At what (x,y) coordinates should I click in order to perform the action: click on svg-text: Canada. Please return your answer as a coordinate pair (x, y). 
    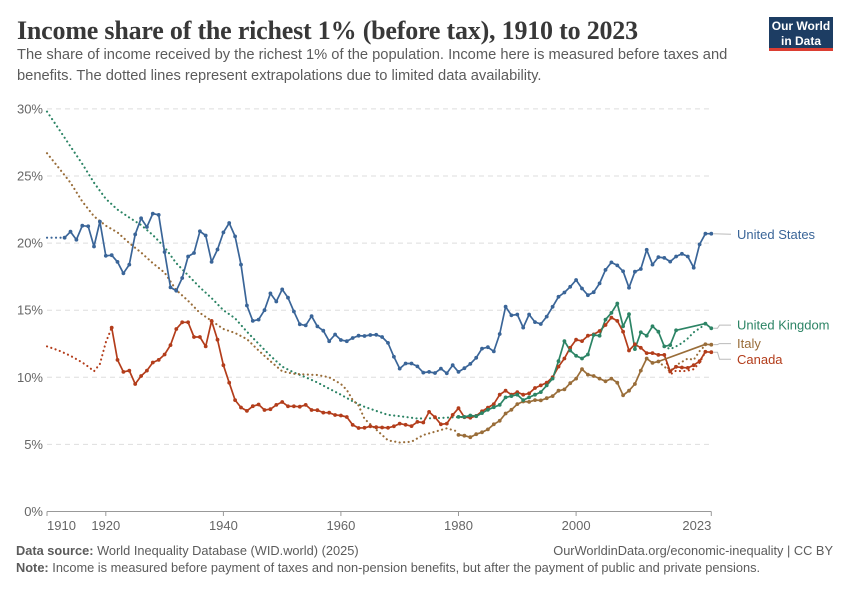
    Looking at the image, I should click on (760, 359).